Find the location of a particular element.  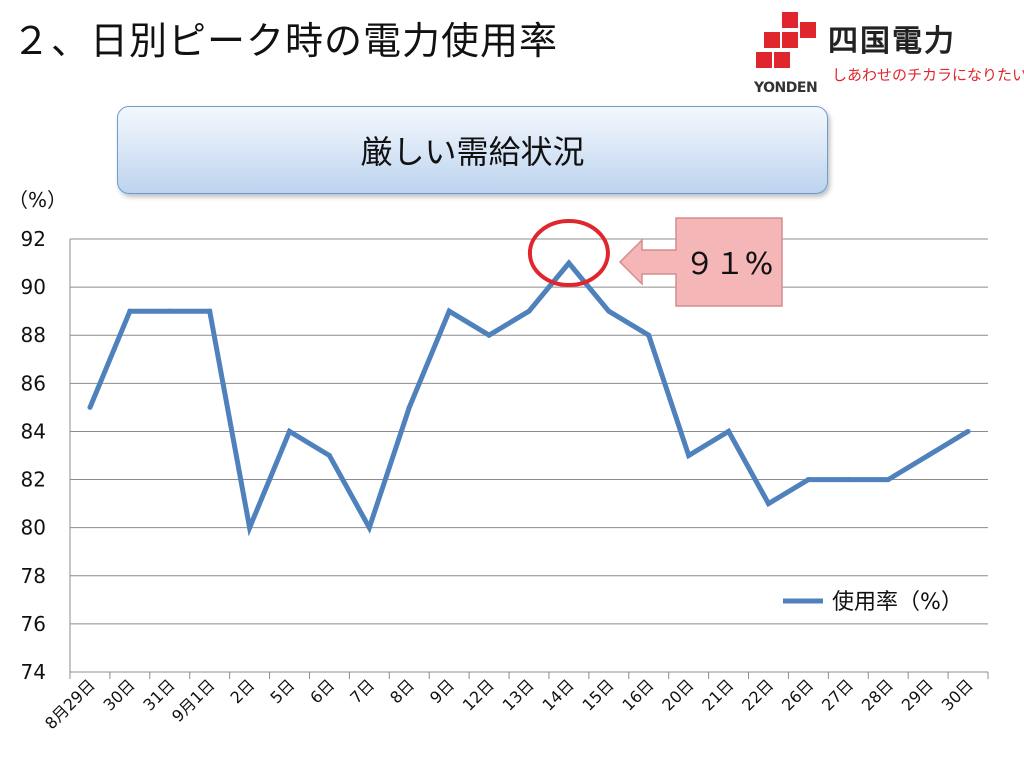

logo-brand: YONDEN is located at coordinates (786, 88).